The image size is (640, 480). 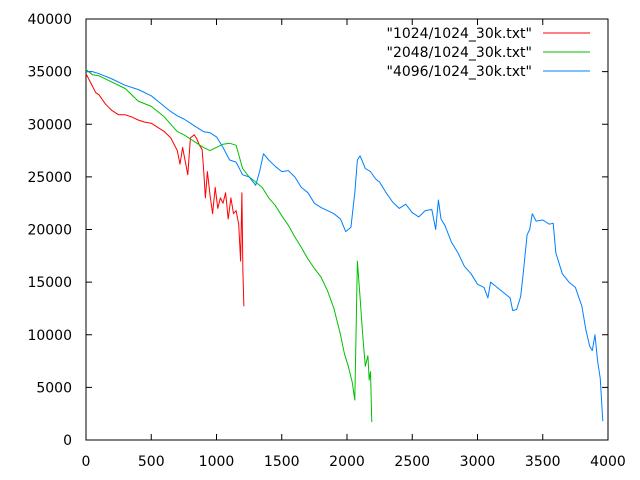 I want to click on y-tick-label: 0, so click(x=67, y=441).